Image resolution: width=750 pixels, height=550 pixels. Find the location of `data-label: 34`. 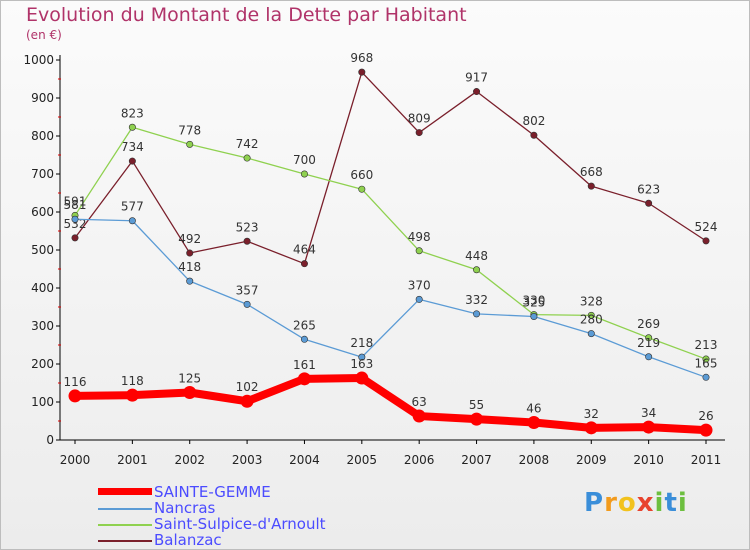

data-label: 34 is located at coordinates (648, 413).